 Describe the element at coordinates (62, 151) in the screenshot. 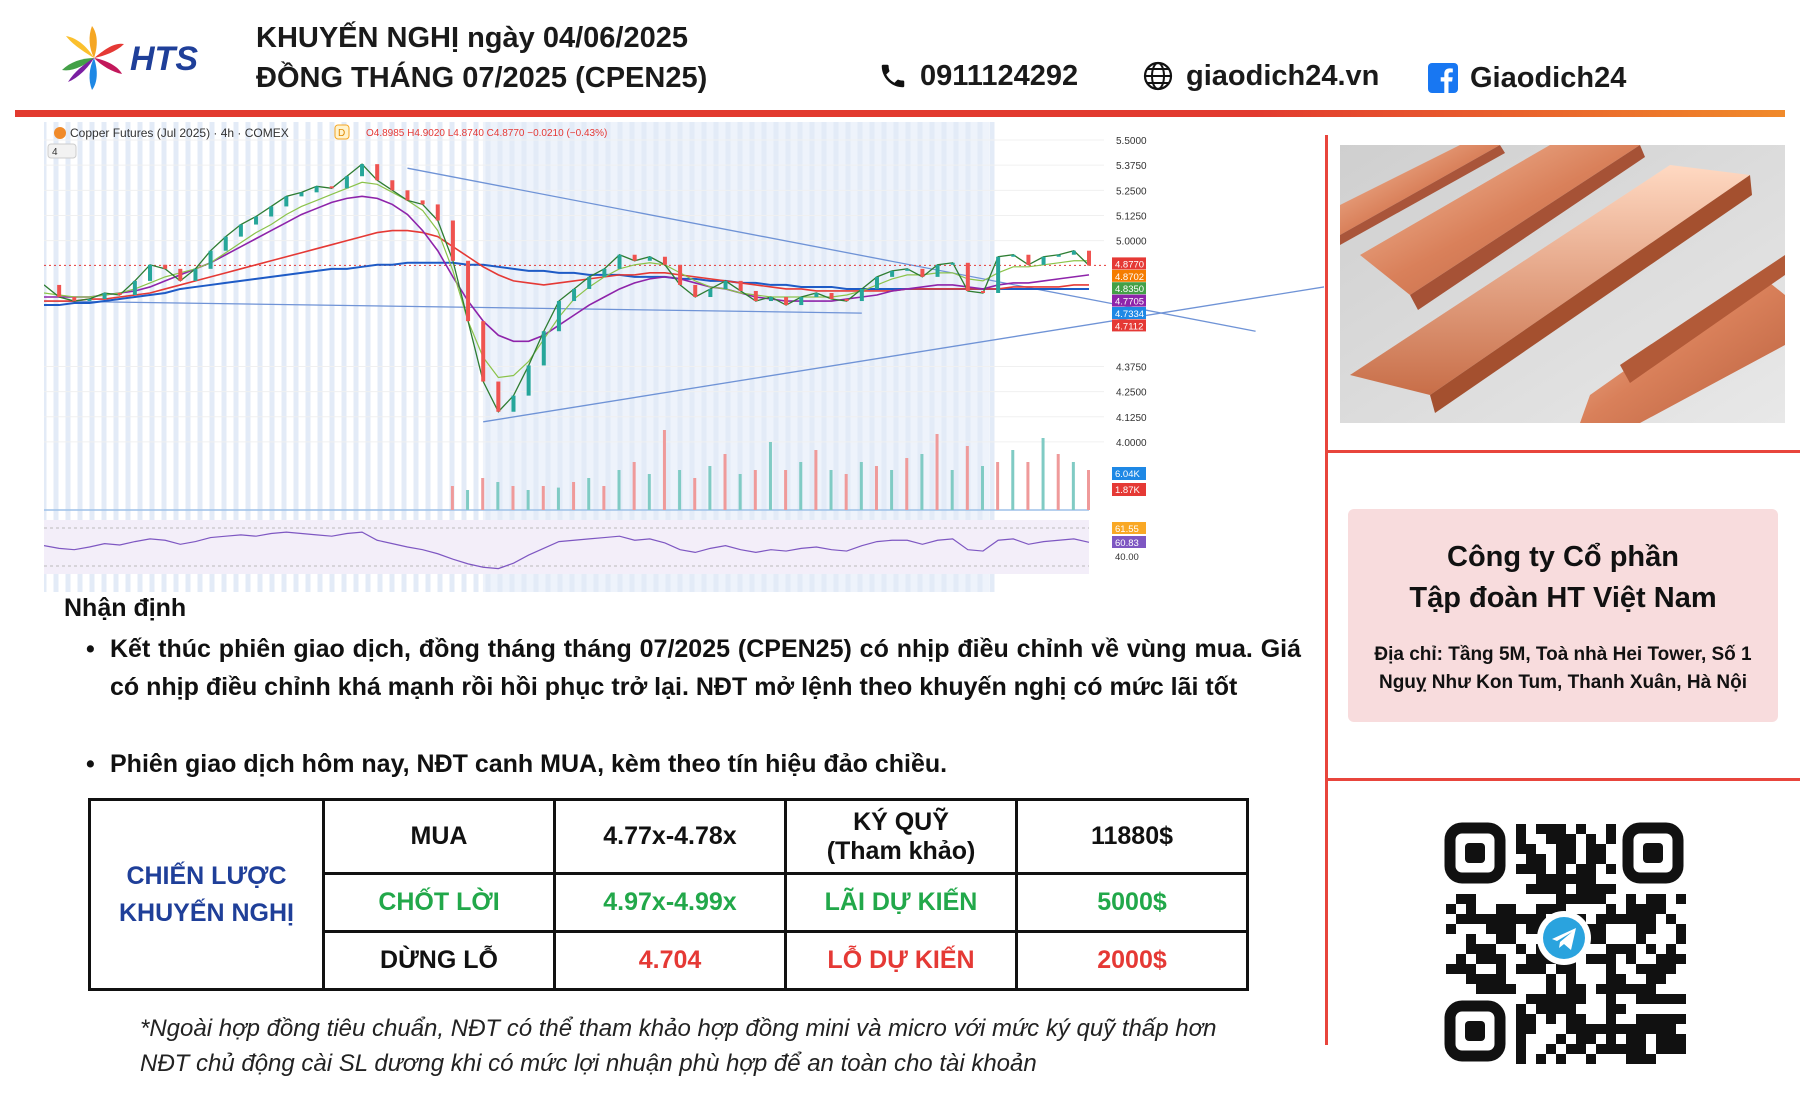

I see `indicator-toggle` at that location.